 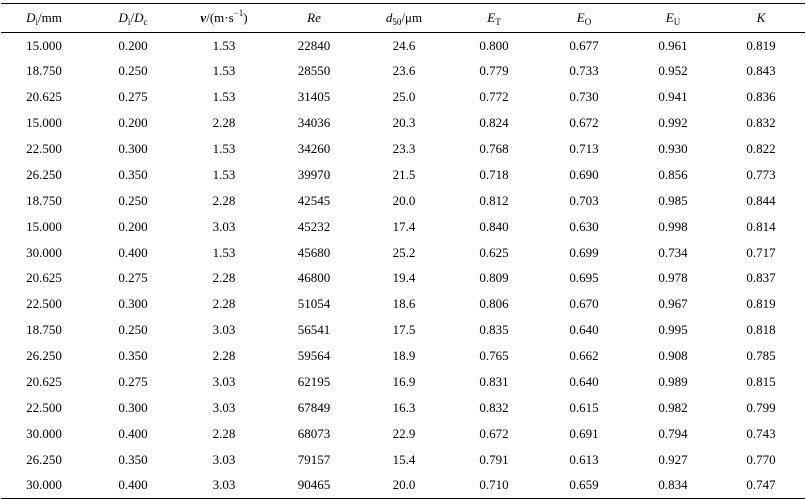 I want to click on cell-eu: 0.982, so click(x=673, y=407).